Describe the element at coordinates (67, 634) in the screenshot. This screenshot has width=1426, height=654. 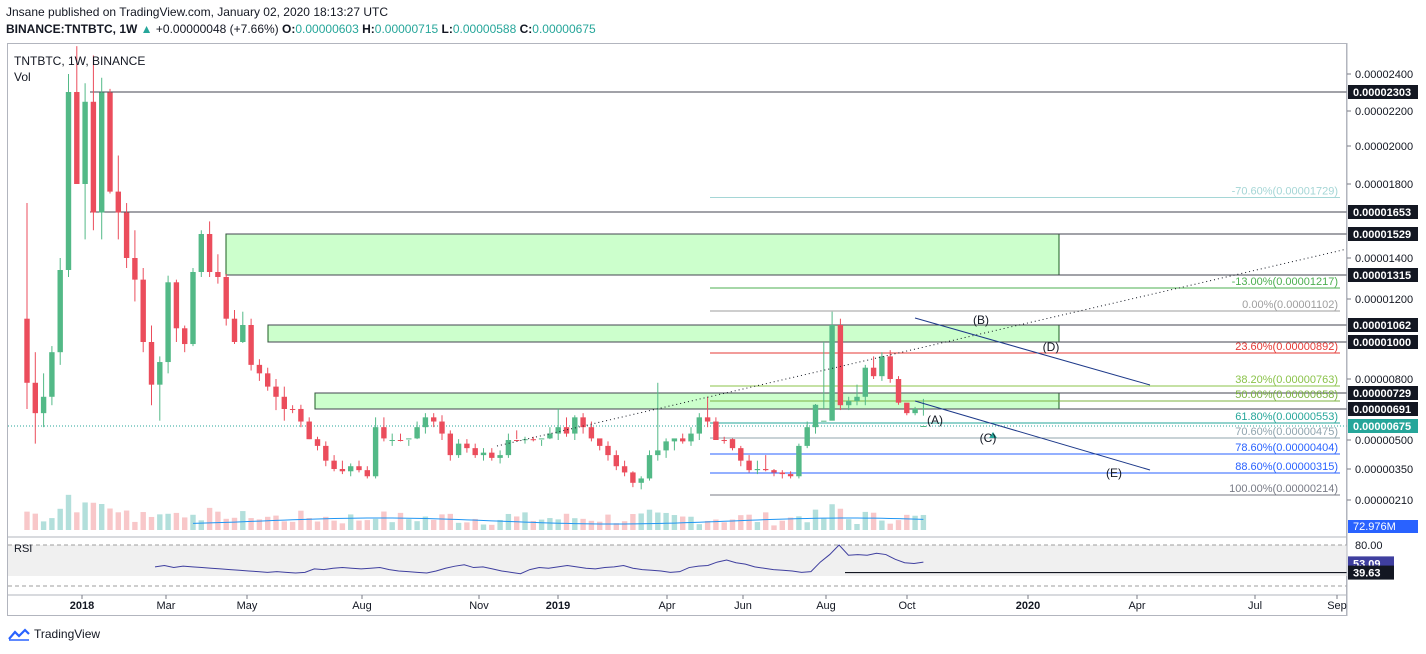
I see `footer-brand-text: TradingView` at that location.